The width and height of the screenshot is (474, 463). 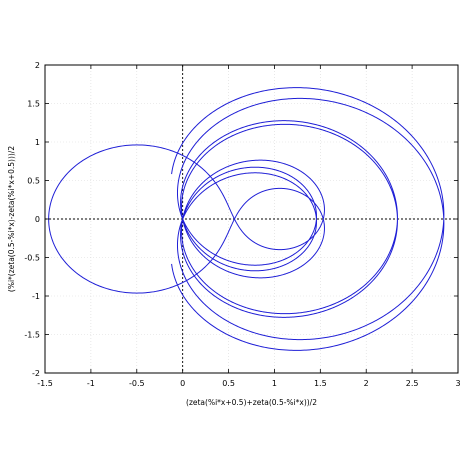 I want to click on x-tick-label: 2.5, so click(x=412, y=383).